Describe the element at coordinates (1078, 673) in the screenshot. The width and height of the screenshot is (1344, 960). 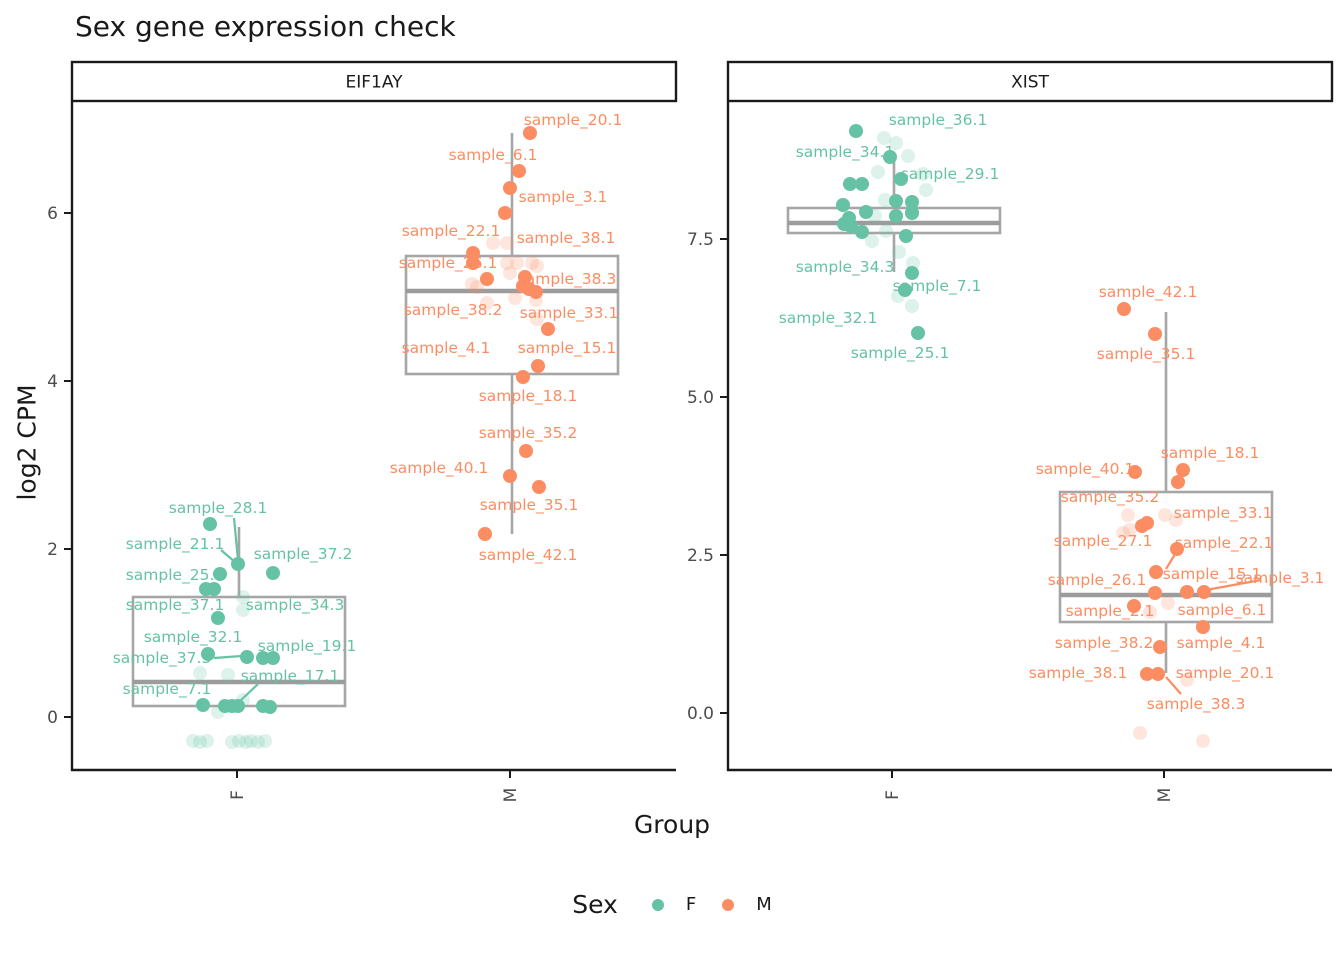
I see `sample-label: sample_38.1` at that location.